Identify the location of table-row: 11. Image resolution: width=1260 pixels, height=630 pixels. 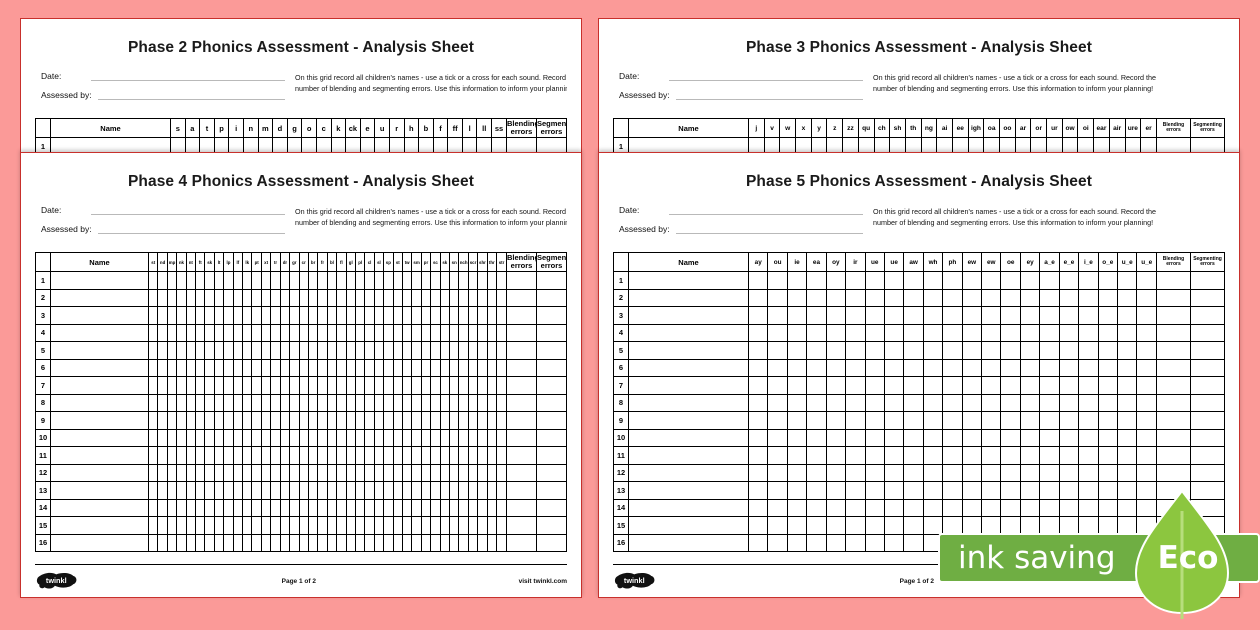
(919, 455).